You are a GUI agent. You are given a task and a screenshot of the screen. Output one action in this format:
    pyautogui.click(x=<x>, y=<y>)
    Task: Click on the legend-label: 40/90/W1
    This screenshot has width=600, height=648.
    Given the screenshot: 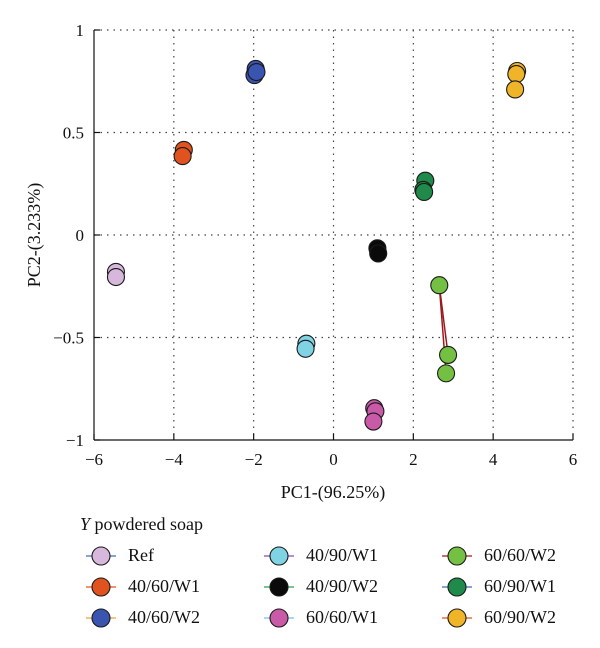 What is the action you would take?
    pyautogui.click(x=342, y=555)
    